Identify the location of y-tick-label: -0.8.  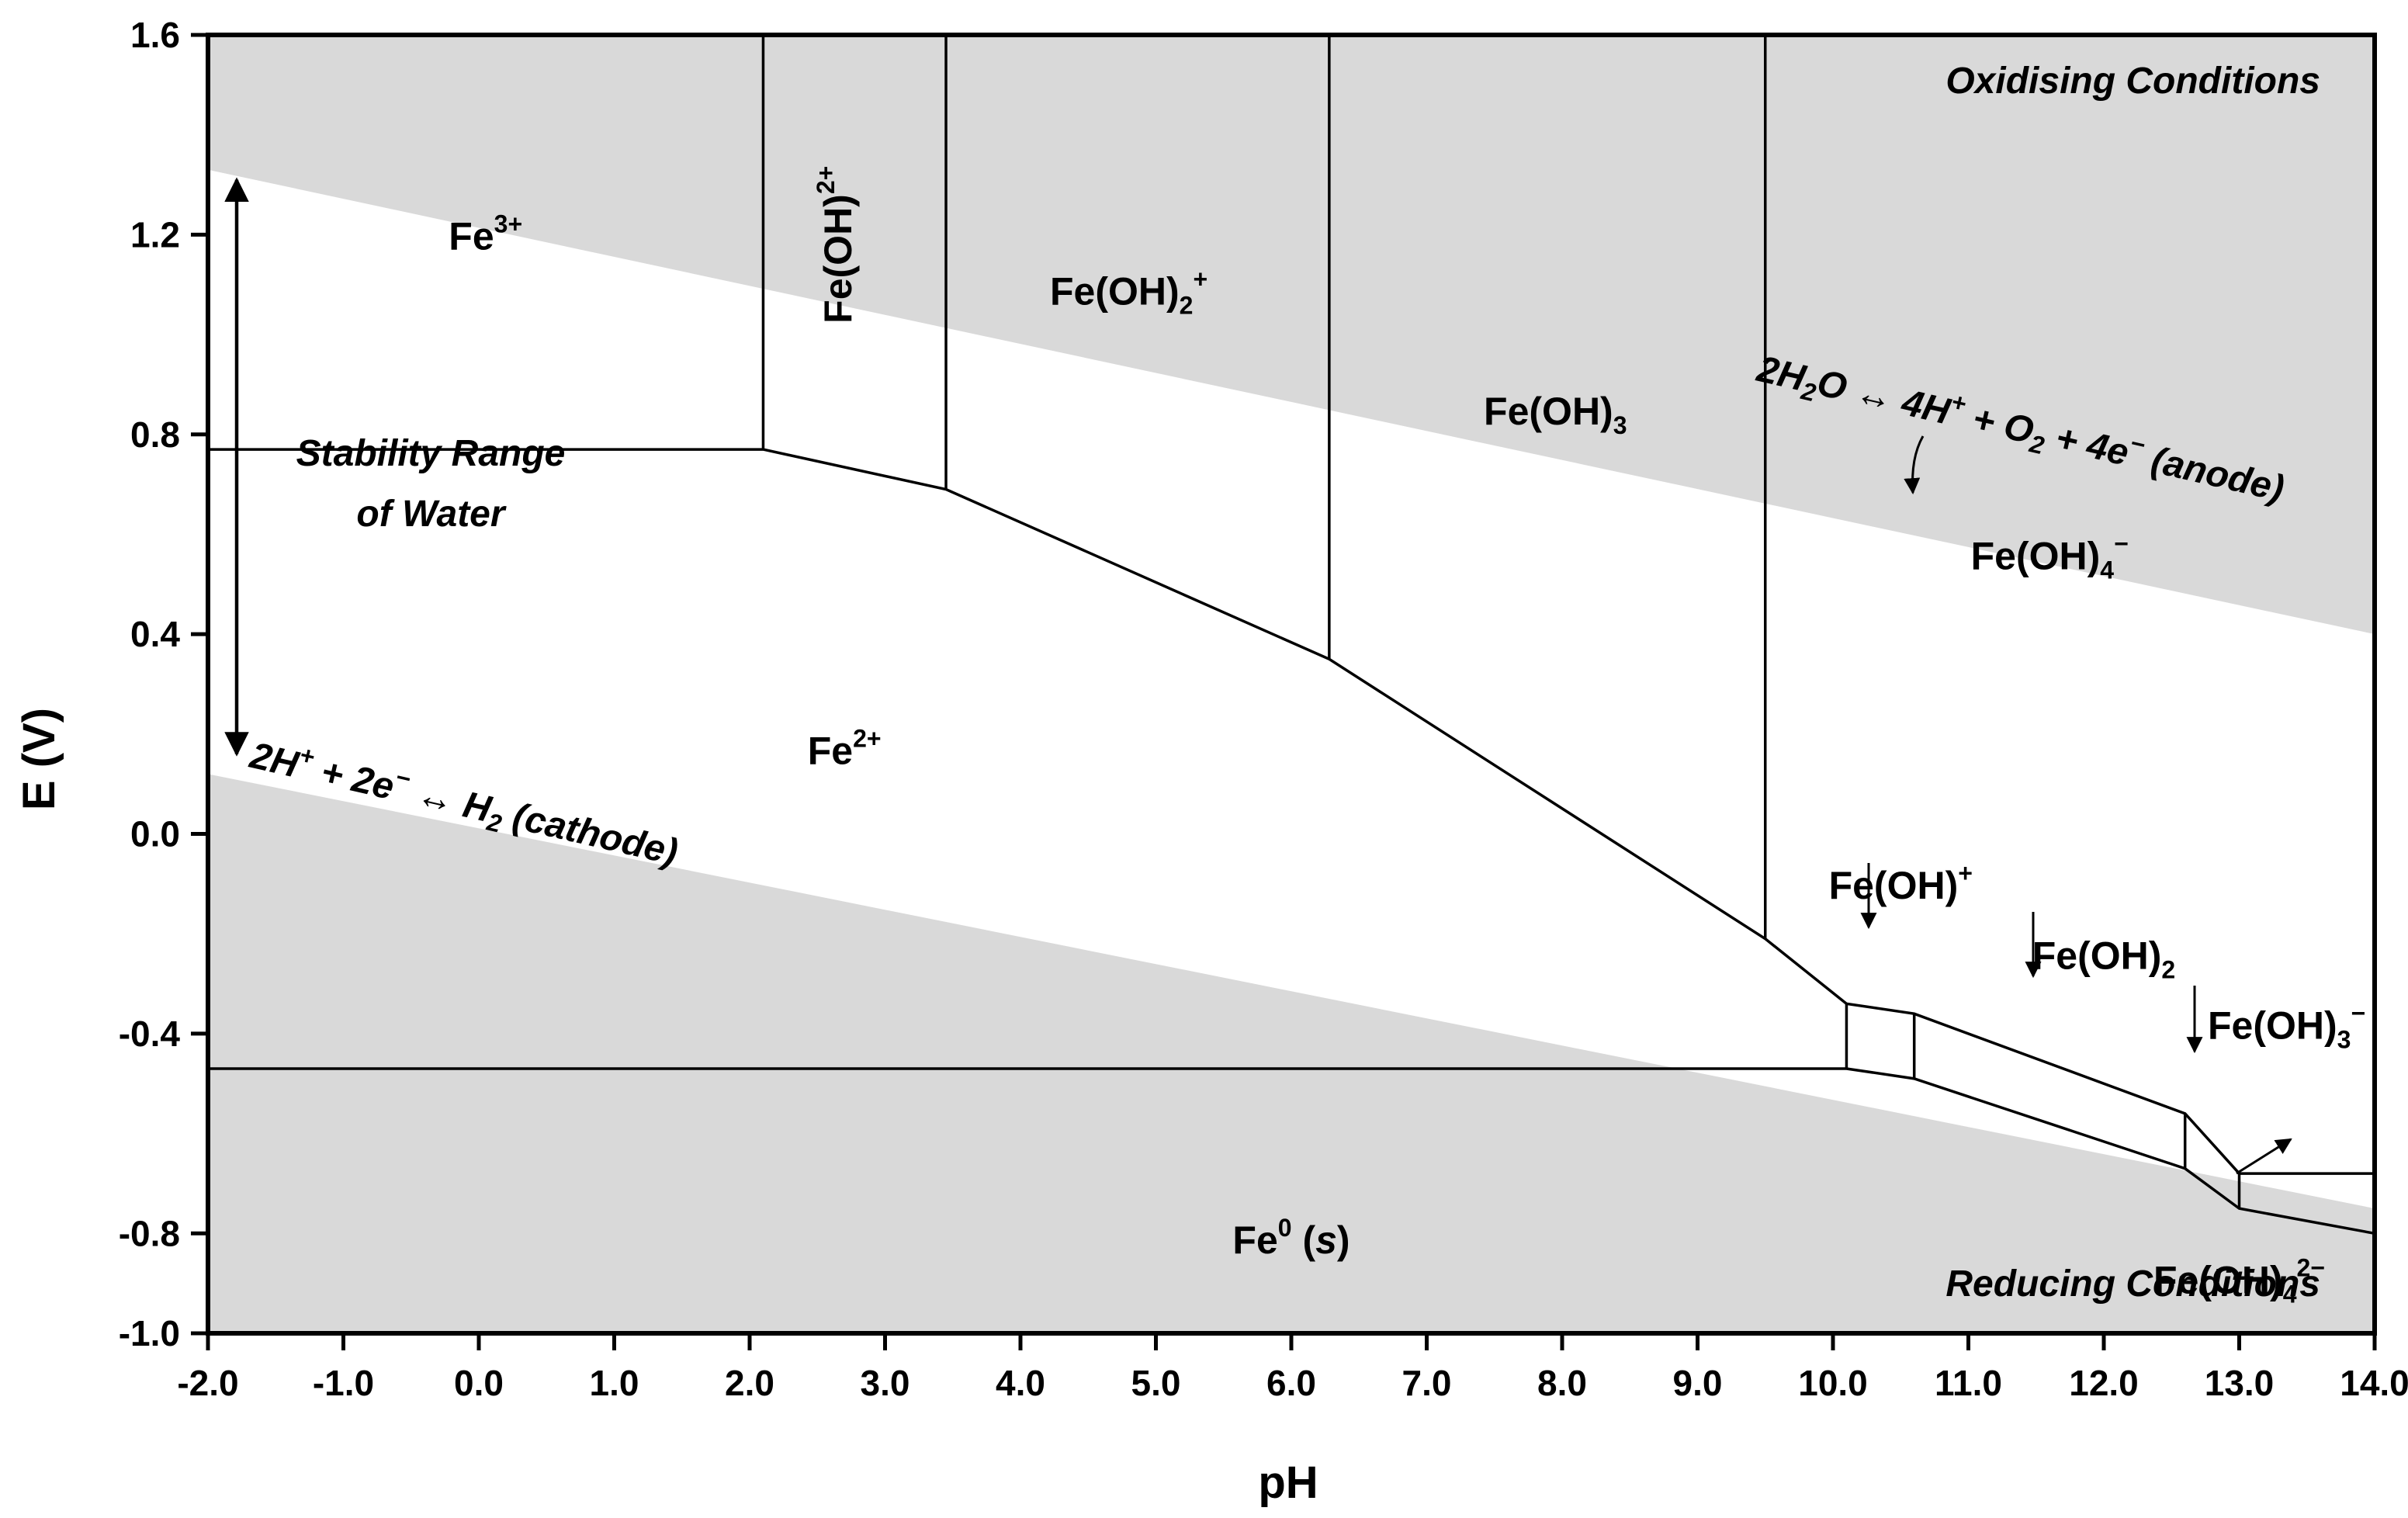
(149, 1233).